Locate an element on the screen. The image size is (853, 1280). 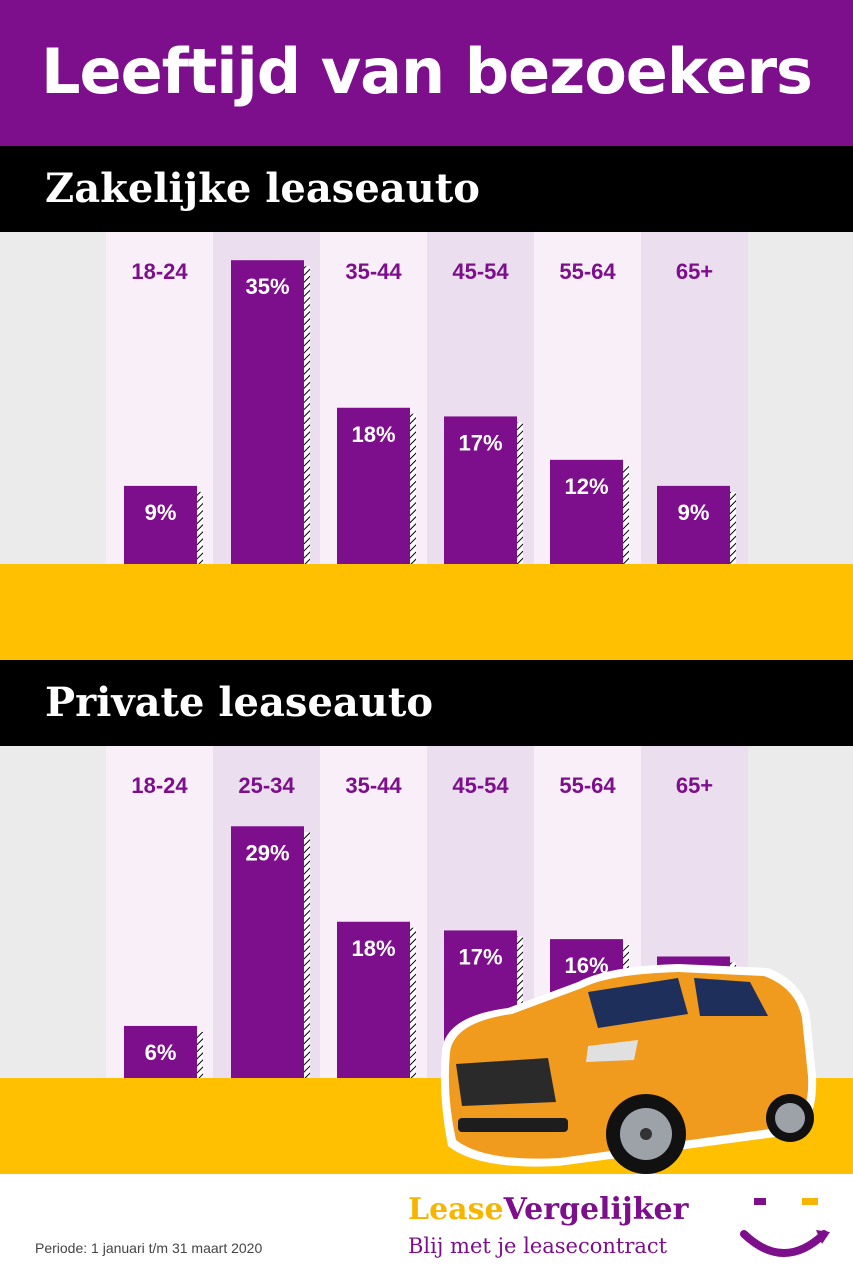
bar-value-label: 35% is located at coordinates (267, 286).